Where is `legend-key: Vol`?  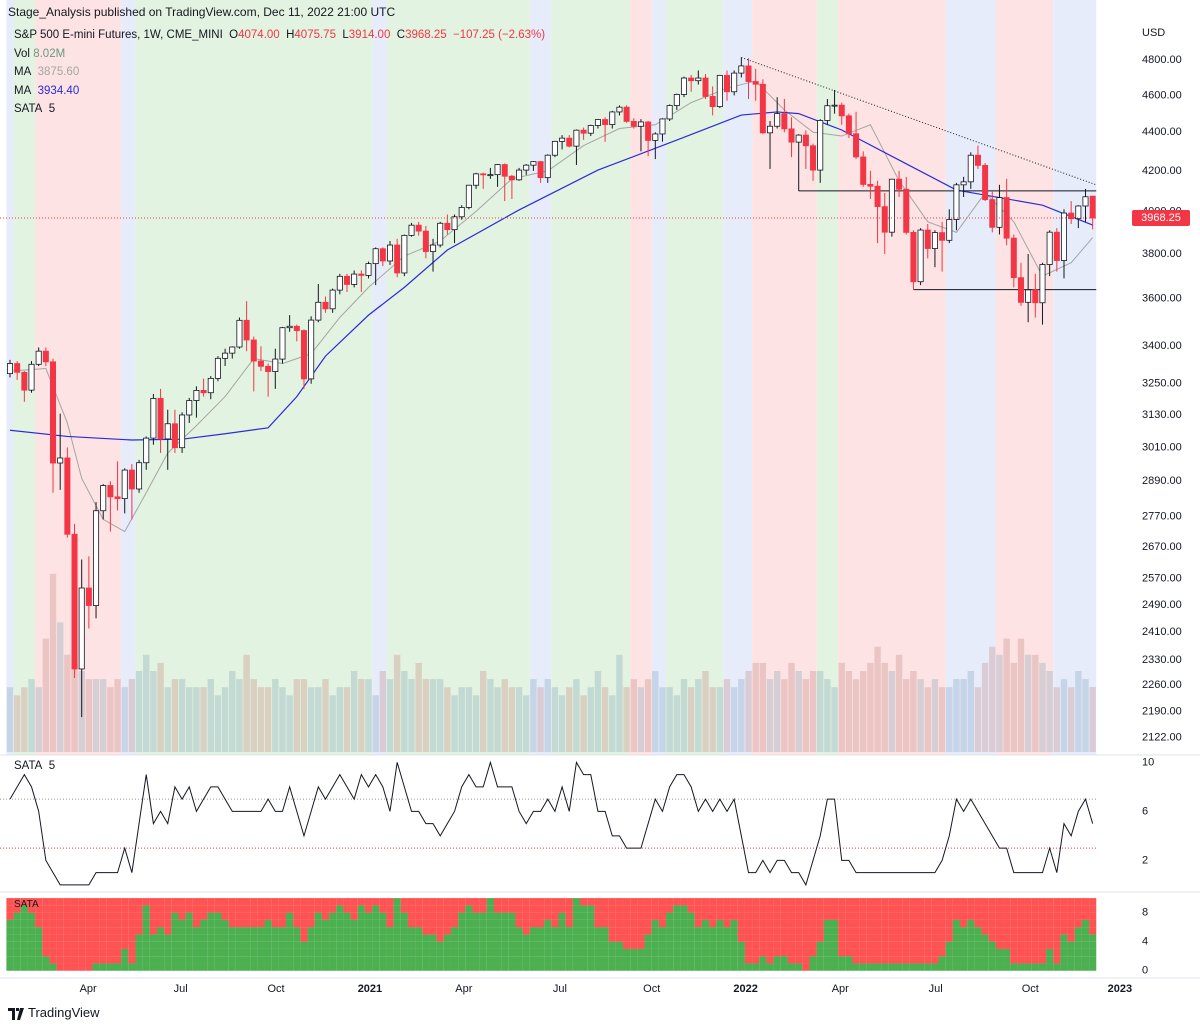
legend-key: Vol is located at coordinates (22, 53).